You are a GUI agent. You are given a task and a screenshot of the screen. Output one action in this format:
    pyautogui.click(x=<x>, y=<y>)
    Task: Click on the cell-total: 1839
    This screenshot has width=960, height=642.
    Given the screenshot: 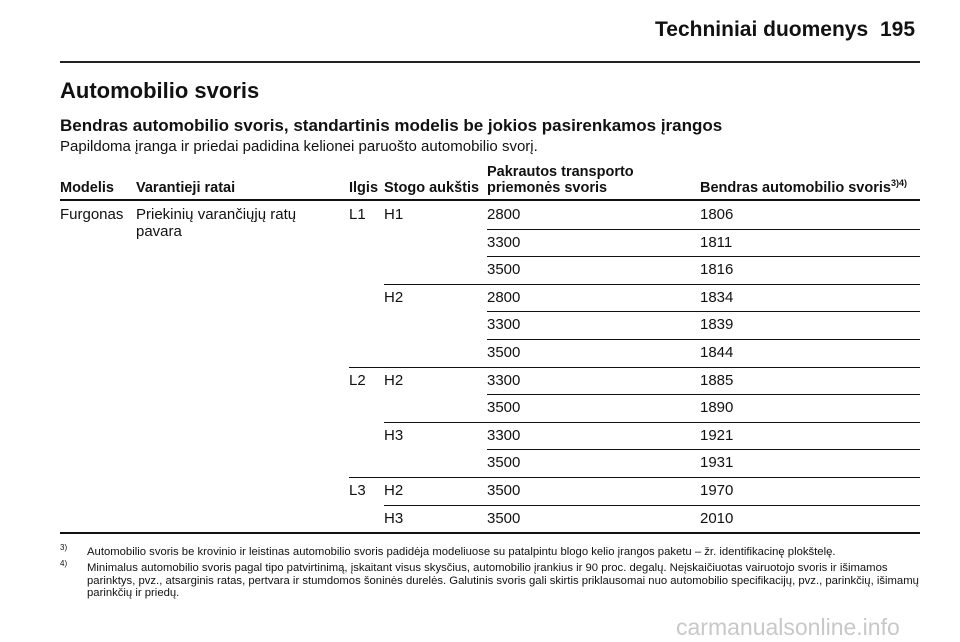 What is the action you would take?
    pyautogui.click(x=717, y=325)
    